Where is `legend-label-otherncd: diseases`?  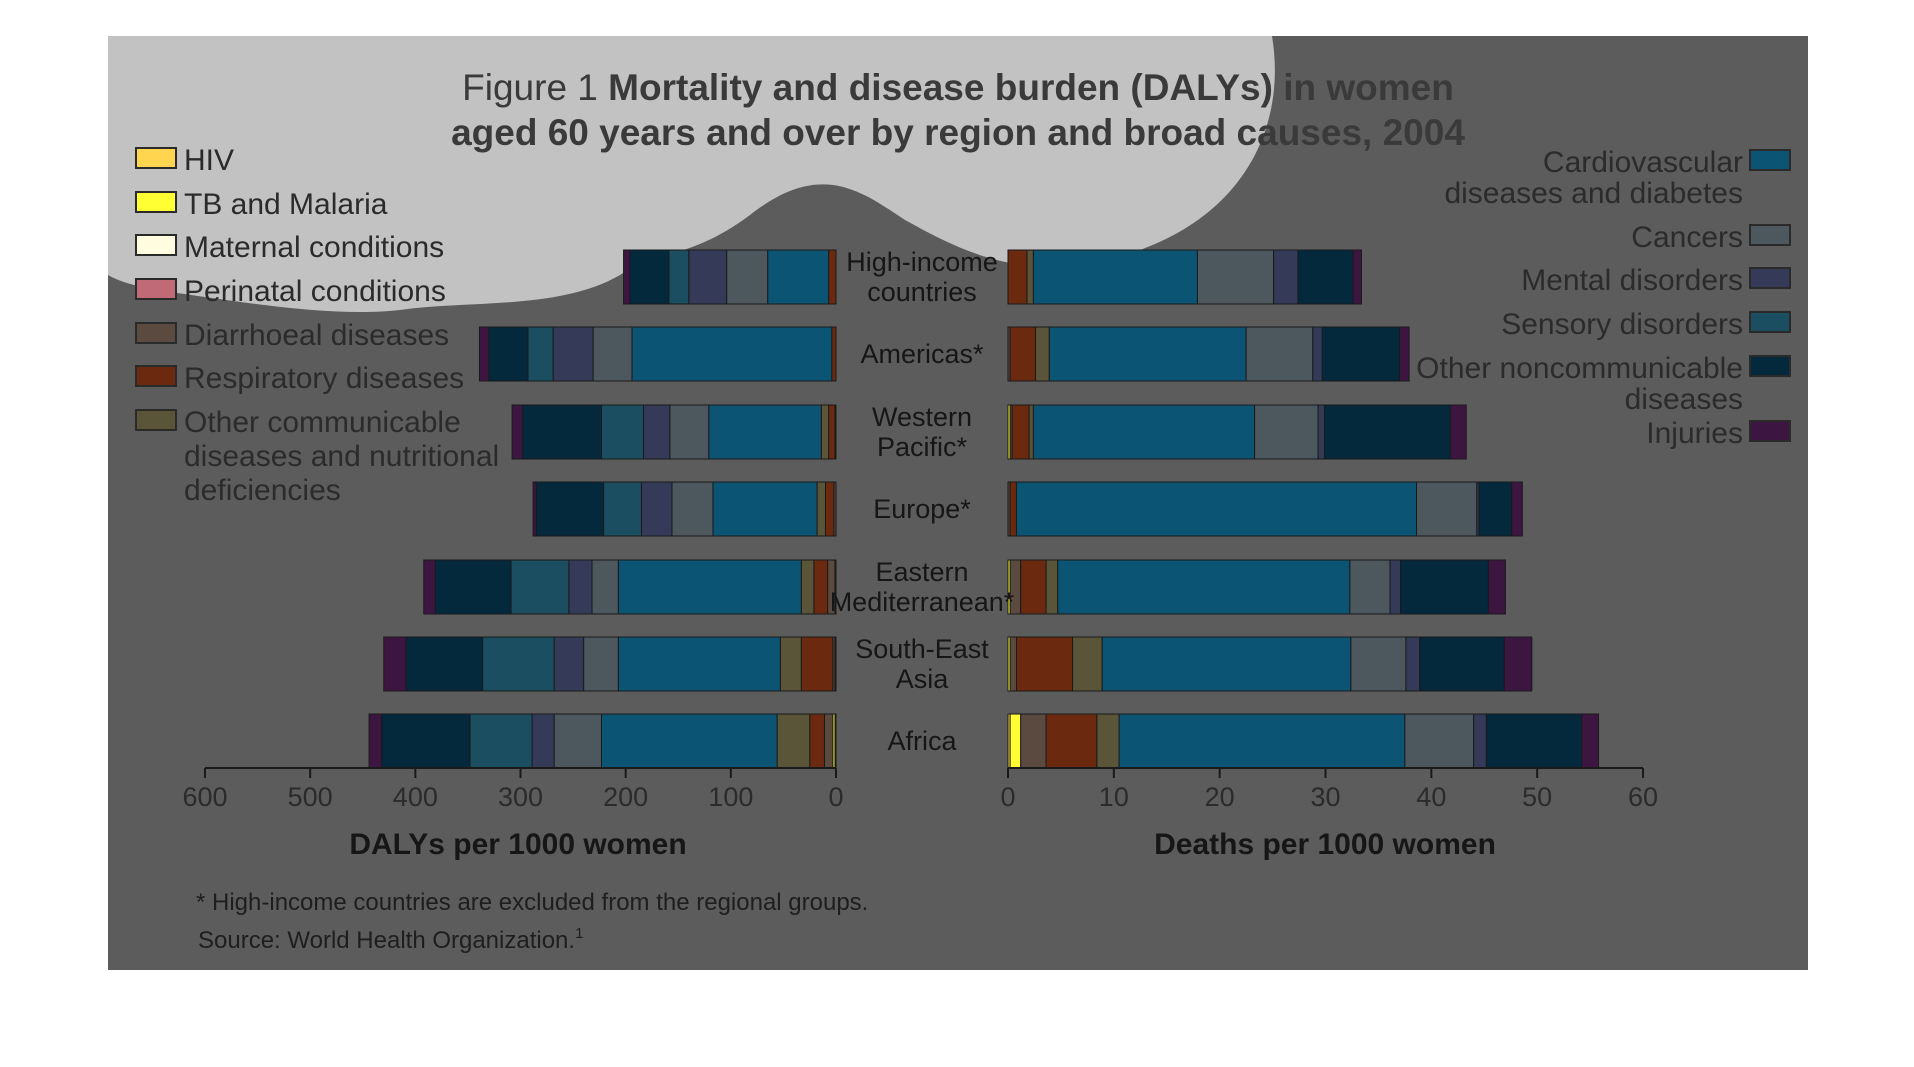
legend-label-otherncd: diseases is located at coordinates (1684, 399).